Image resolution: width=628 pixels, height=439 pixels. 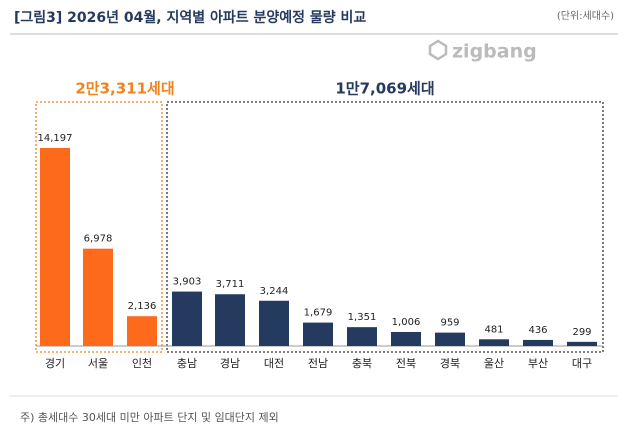 I want to click on data-label: 481, so click(x=493, y=329).